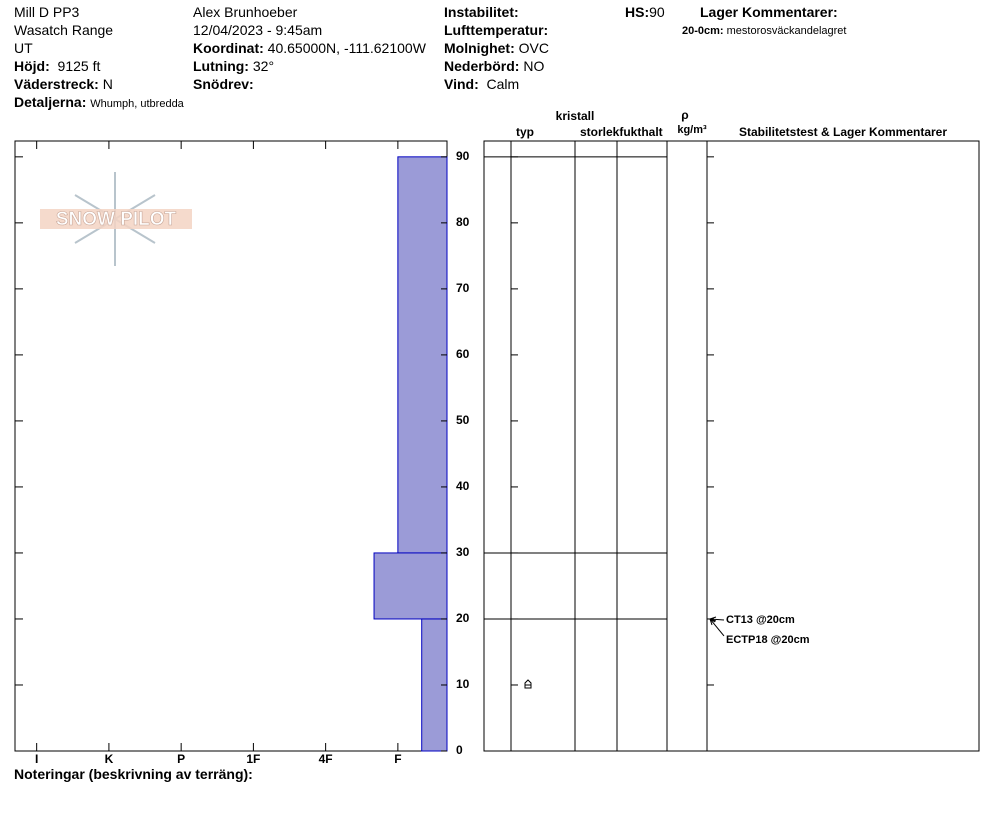  Describe the element at coordinates (503, 84) in the screenshot. I see `value: Calm` at that location.